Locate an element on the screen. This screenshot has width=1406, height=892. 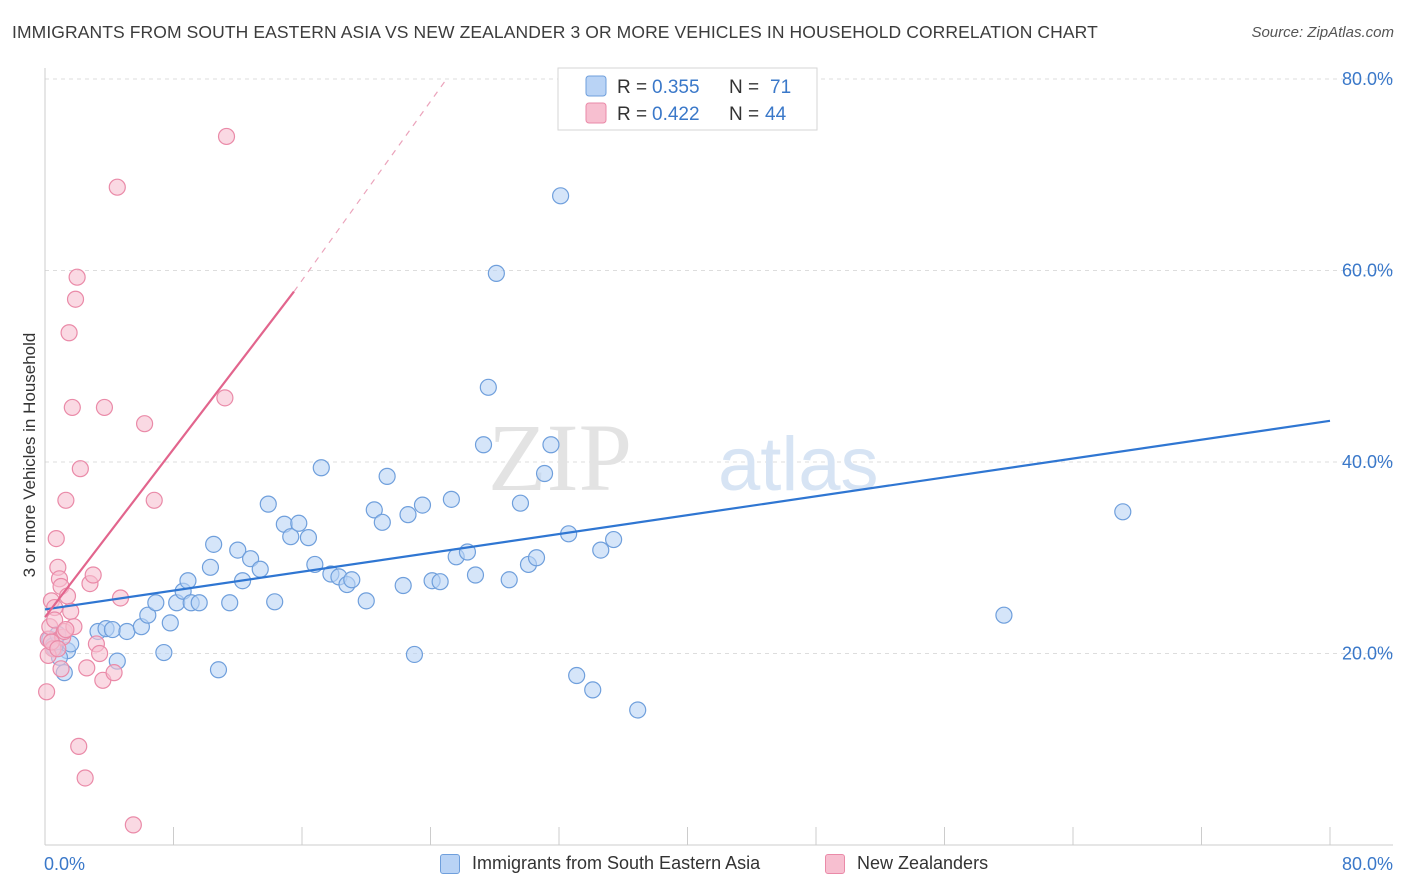
y-tick-label: 20.0% is located at coordinates (1367, 654).